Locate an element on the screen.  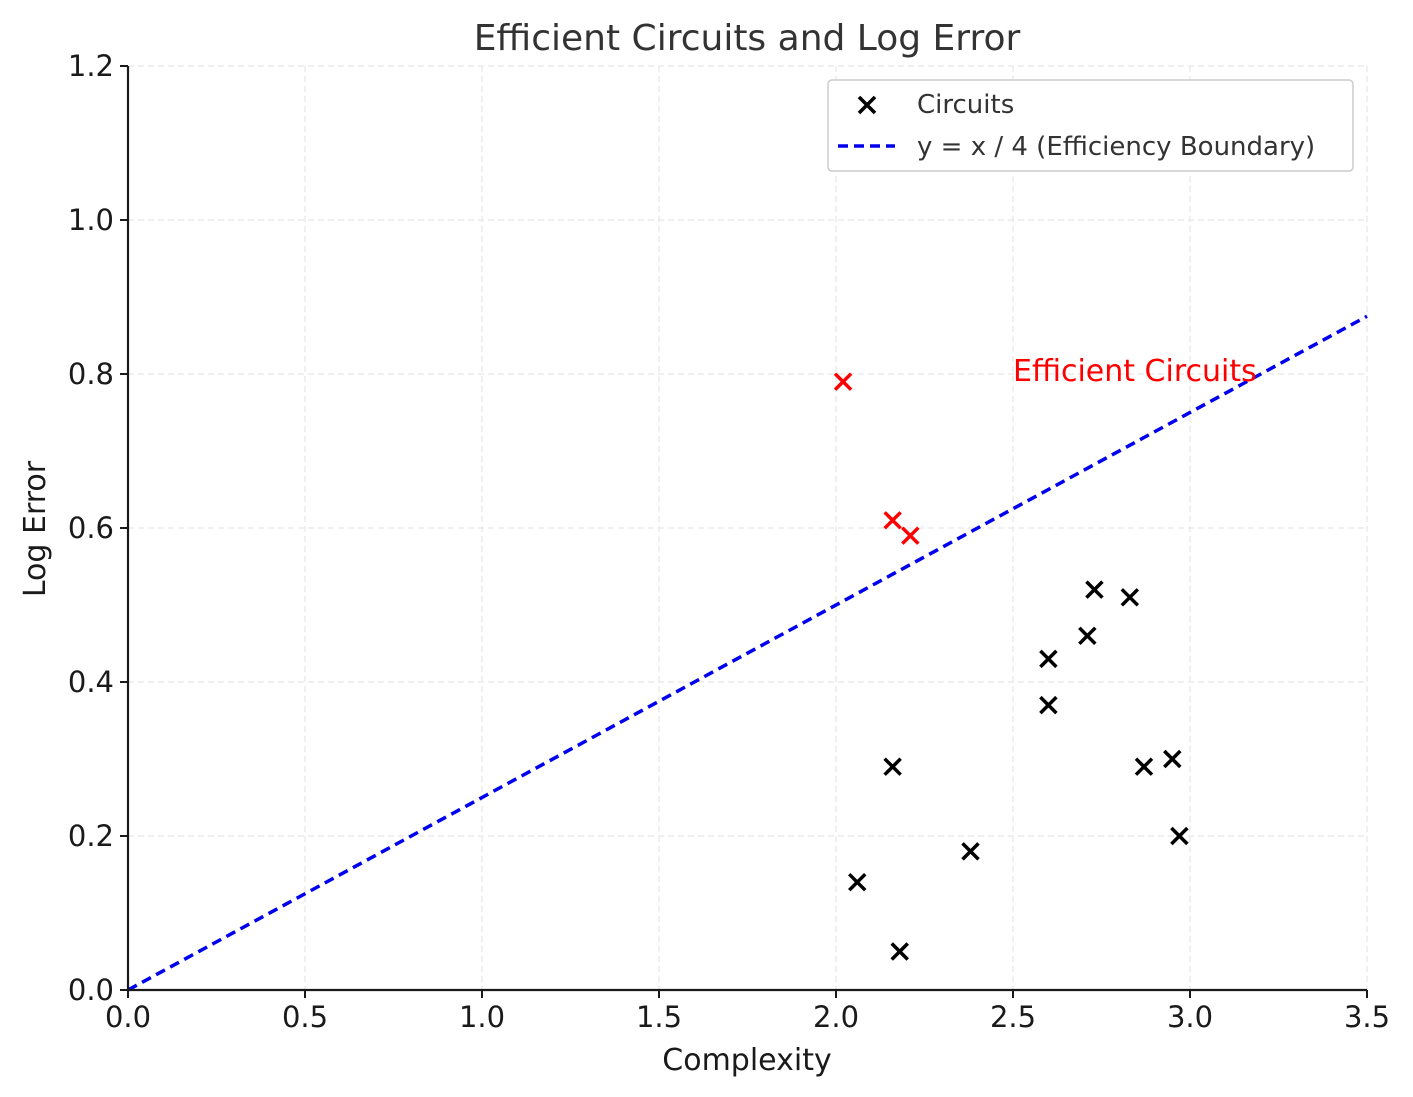
x-tick-label: 2.5 is located at coordinates (1013, 1017).